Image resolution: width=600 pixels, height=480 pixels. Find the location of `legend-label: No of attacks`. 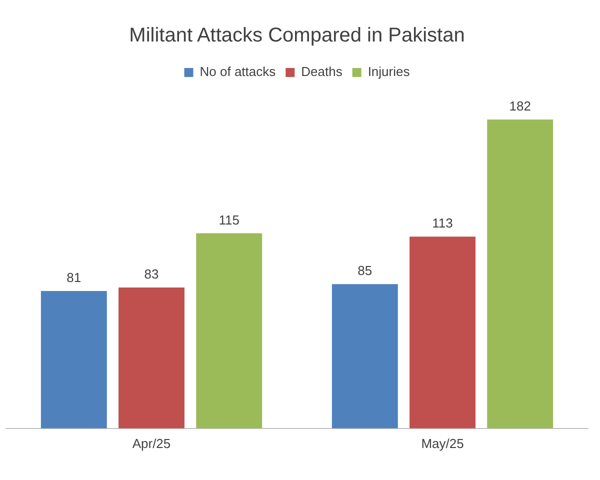

legend-label: No of attacks is located at coordinates (238, 72).